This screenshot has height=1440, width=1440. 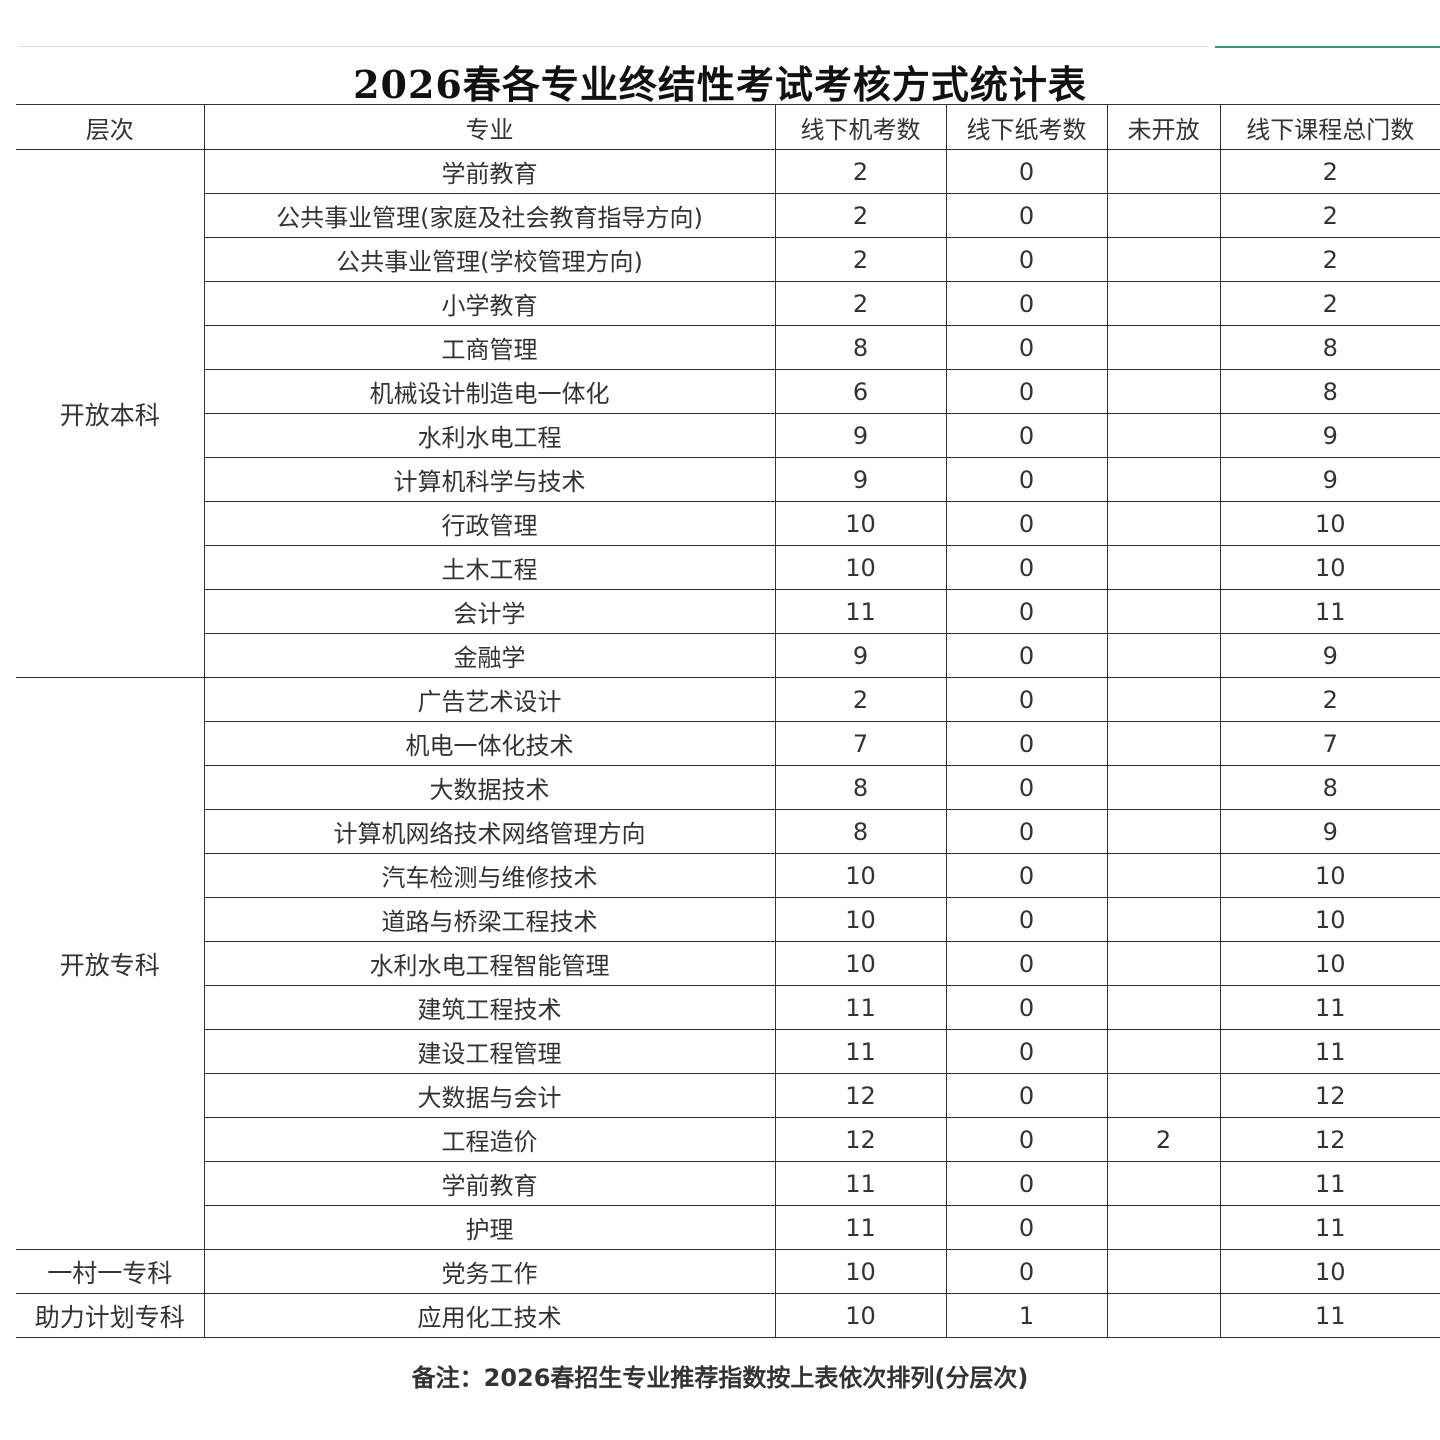 I want to click on table-row: 土木工程 10 0 10, so click(x=728, y=567).